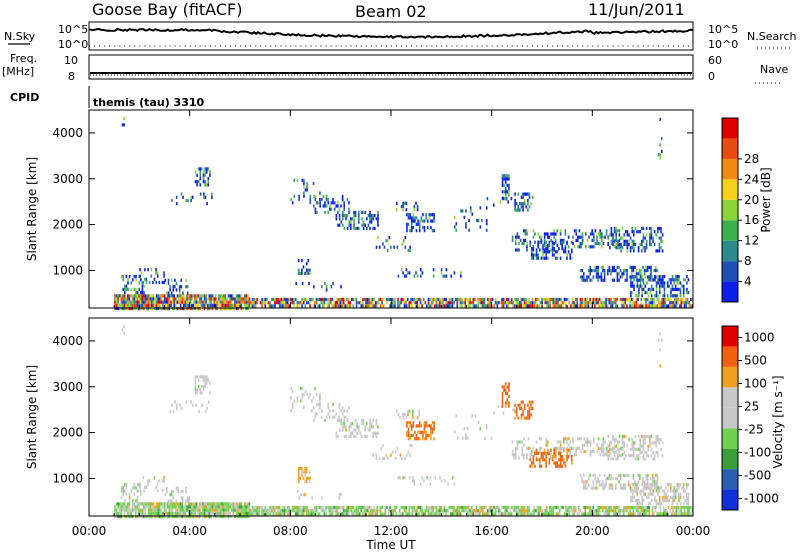 Image resolution: width=800 pixels, height=554 pixels. What do you see at coordinates (730, 210) in the screenshot?
I see `colorbar-frame` at bounding box center [730, 210].